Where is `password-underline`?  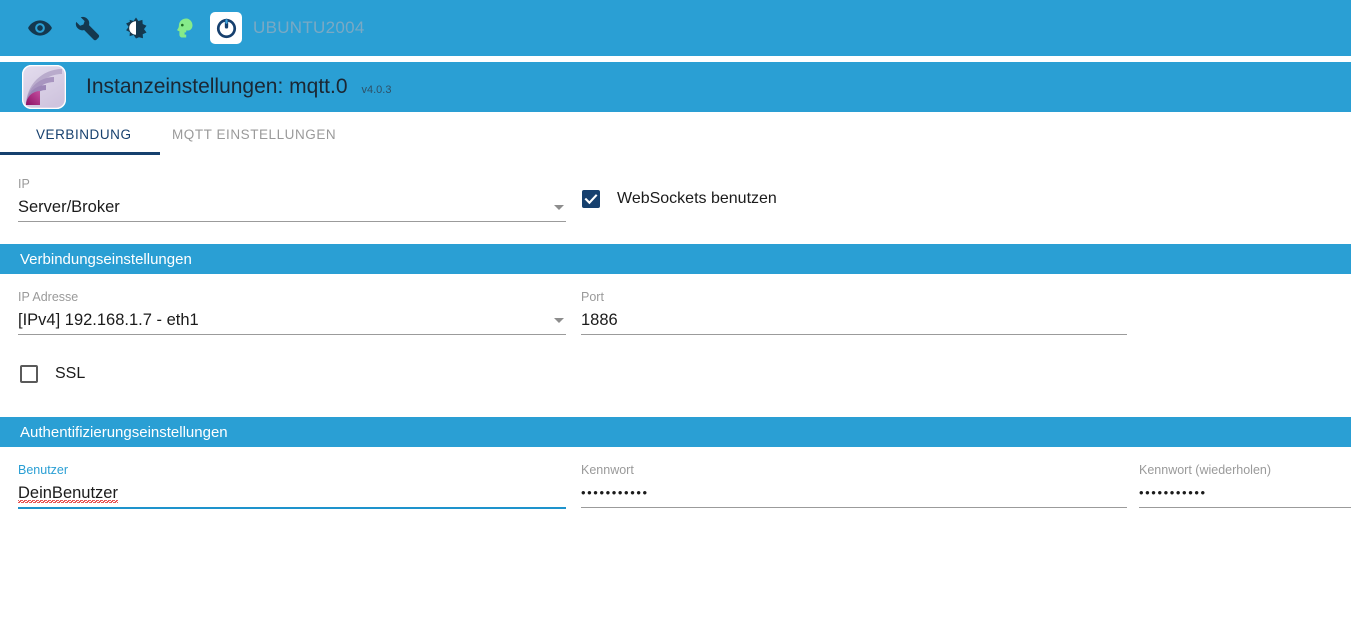
password-underline is located at coordinates (854, 507).